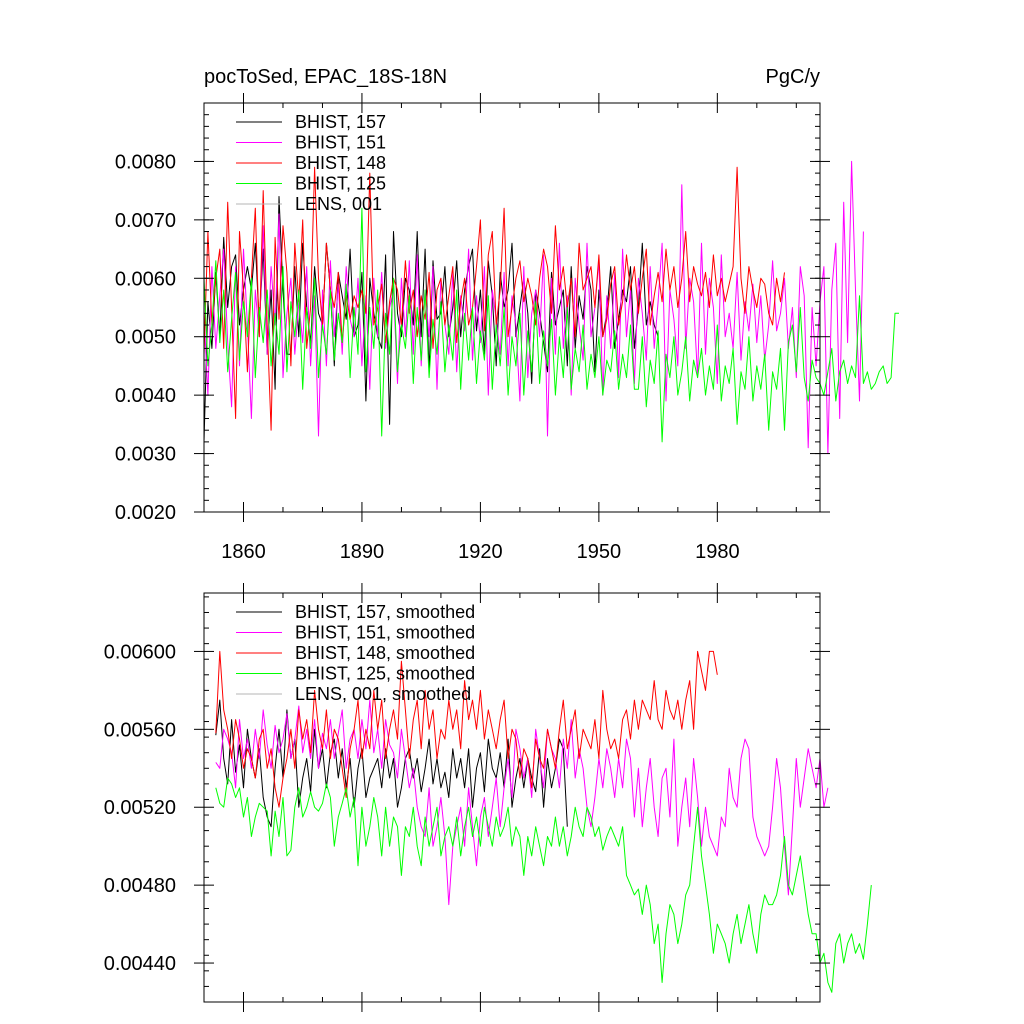 The image size is (1024, 1024). What do you see at coordinates (145, 513) in the screenshot?
I see `top-ytick-label: 0.0020` at bounding box center [145, 513].